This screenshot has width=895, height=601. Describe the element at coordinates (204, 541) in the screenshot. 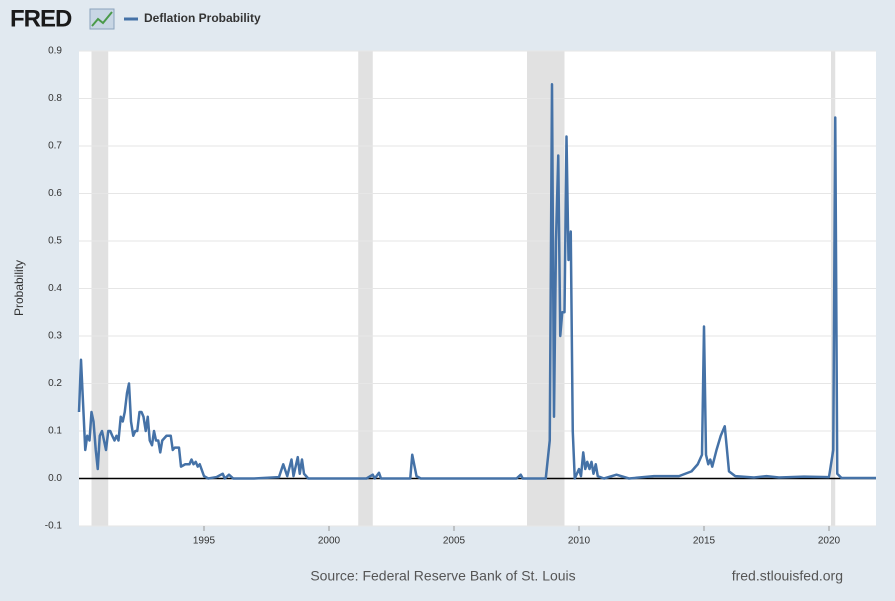

I see `x-tick-label: 1995` at that location.